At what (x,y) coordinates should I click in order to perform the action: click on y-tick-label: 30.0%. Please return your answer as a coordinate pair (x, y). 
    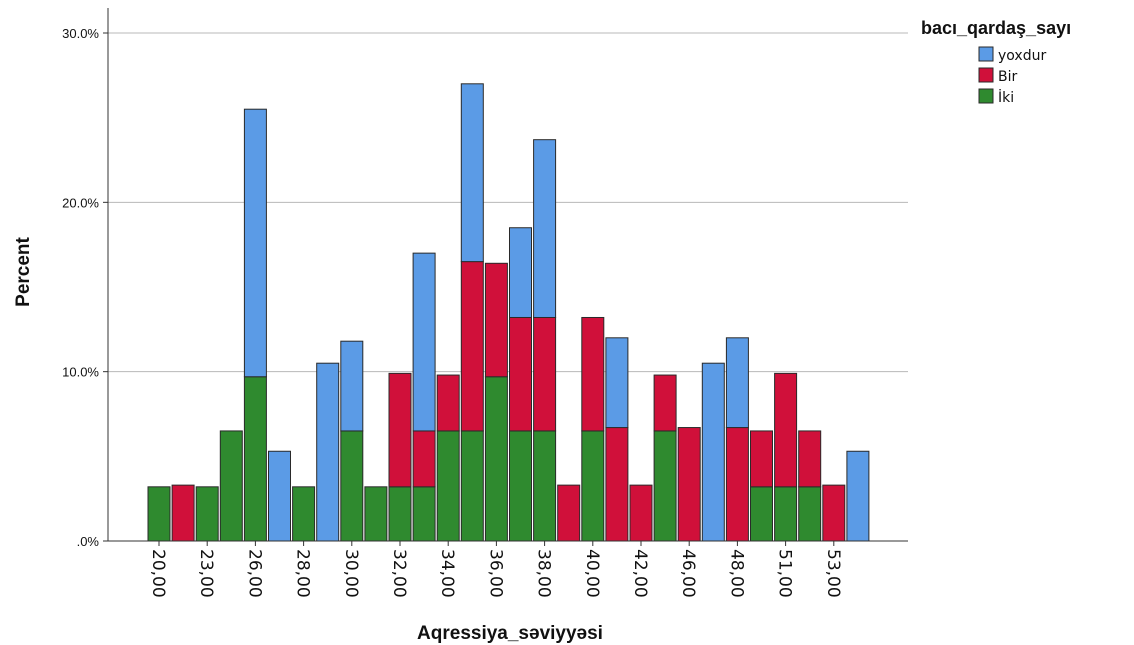
    Looking at the image, I should click on (80, 33).